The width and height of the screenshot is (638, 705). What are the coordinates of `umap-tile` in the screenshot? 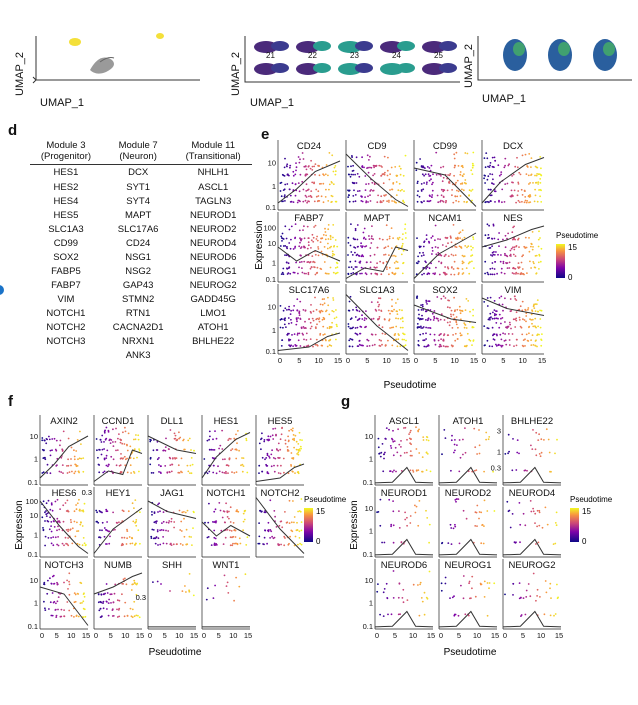 It's located at (355, 47).